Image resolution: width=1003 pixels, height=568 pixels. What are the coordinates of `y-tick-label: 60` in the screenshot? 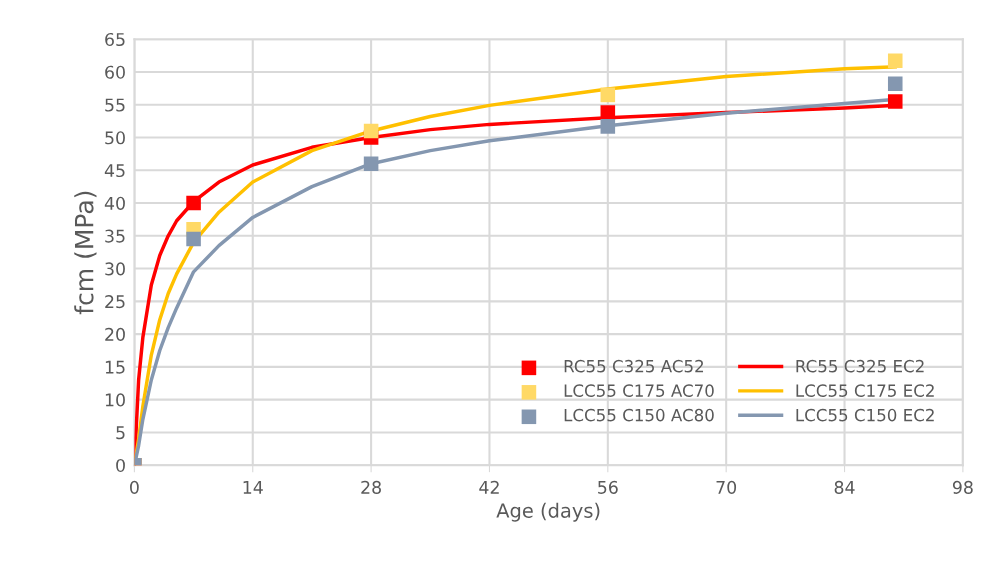 It's located at (115, 72).